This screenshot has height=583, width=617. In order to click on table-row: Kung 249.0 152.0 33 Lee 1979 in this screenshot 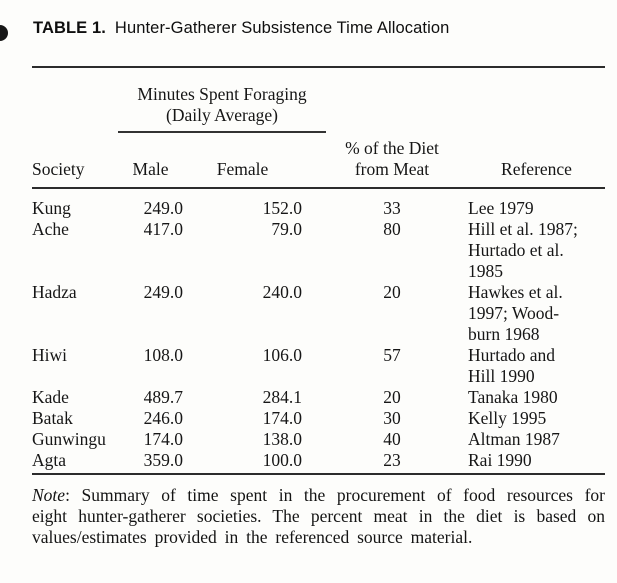, I will do `click(318, 208)`.